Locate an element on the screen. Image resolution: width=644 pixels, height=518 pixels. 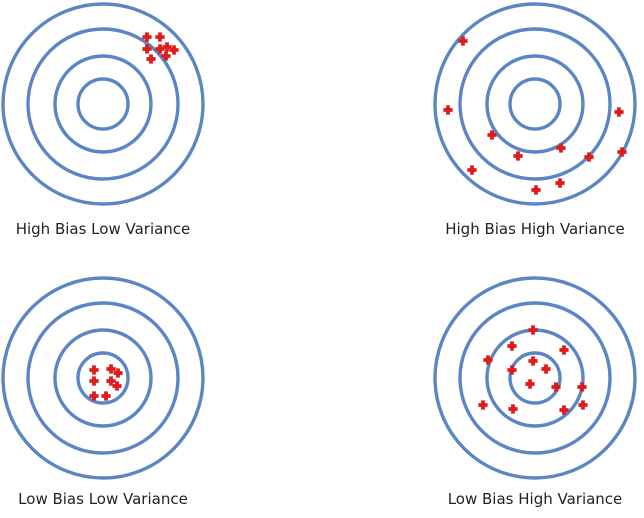
target-high-bias-high-variance is located at coordinates (535, 104).